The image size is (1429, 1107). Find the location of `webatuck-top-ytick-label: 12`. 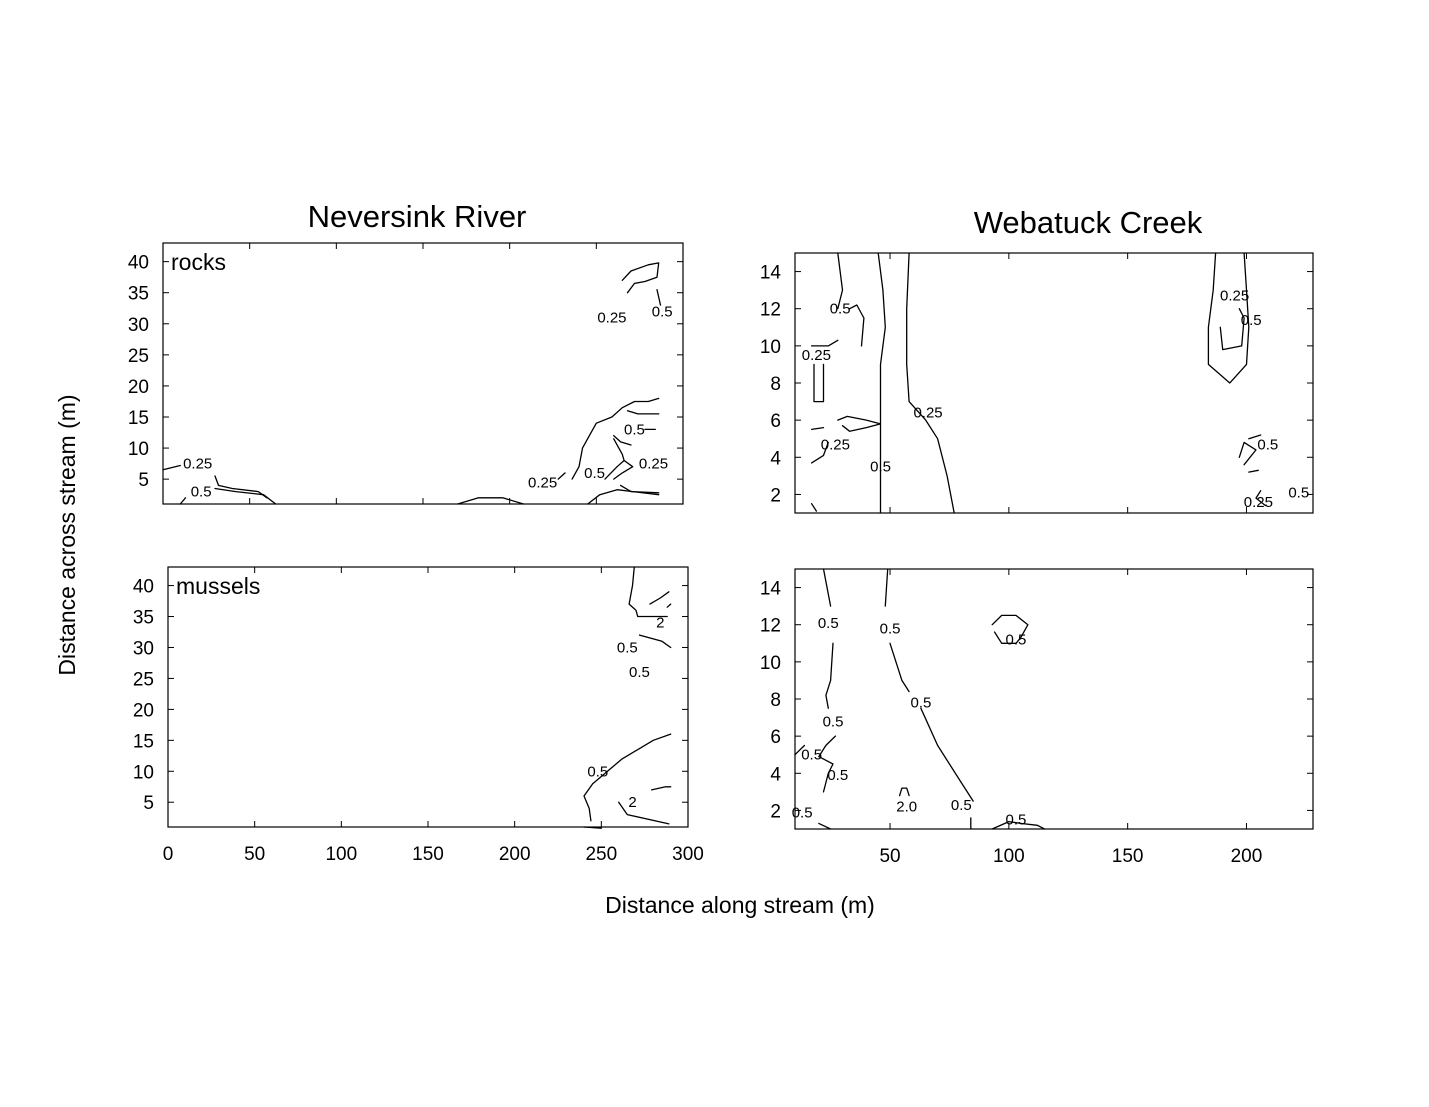

webatuck-top-ytick-label: 12 is located at coordinates (770, 310).